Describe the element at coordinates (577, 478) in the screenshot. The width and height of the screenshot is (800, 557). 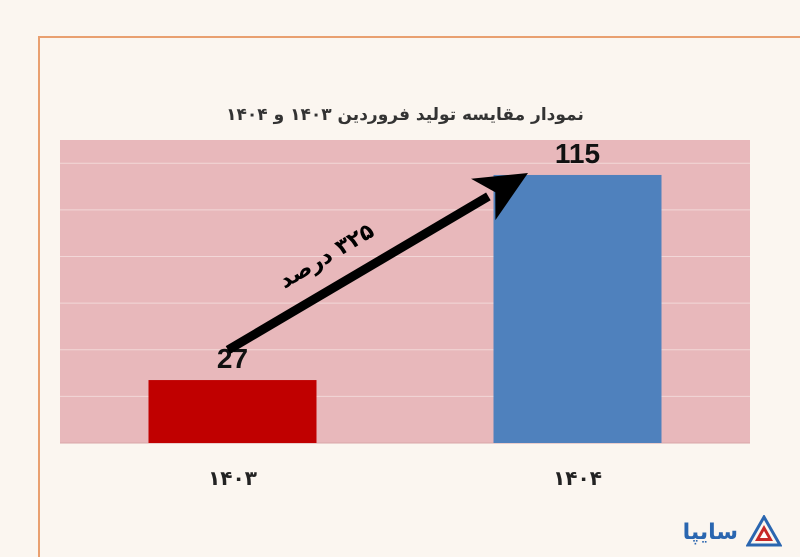
I see `category-label-2: ۱۴۰۴` at that location.